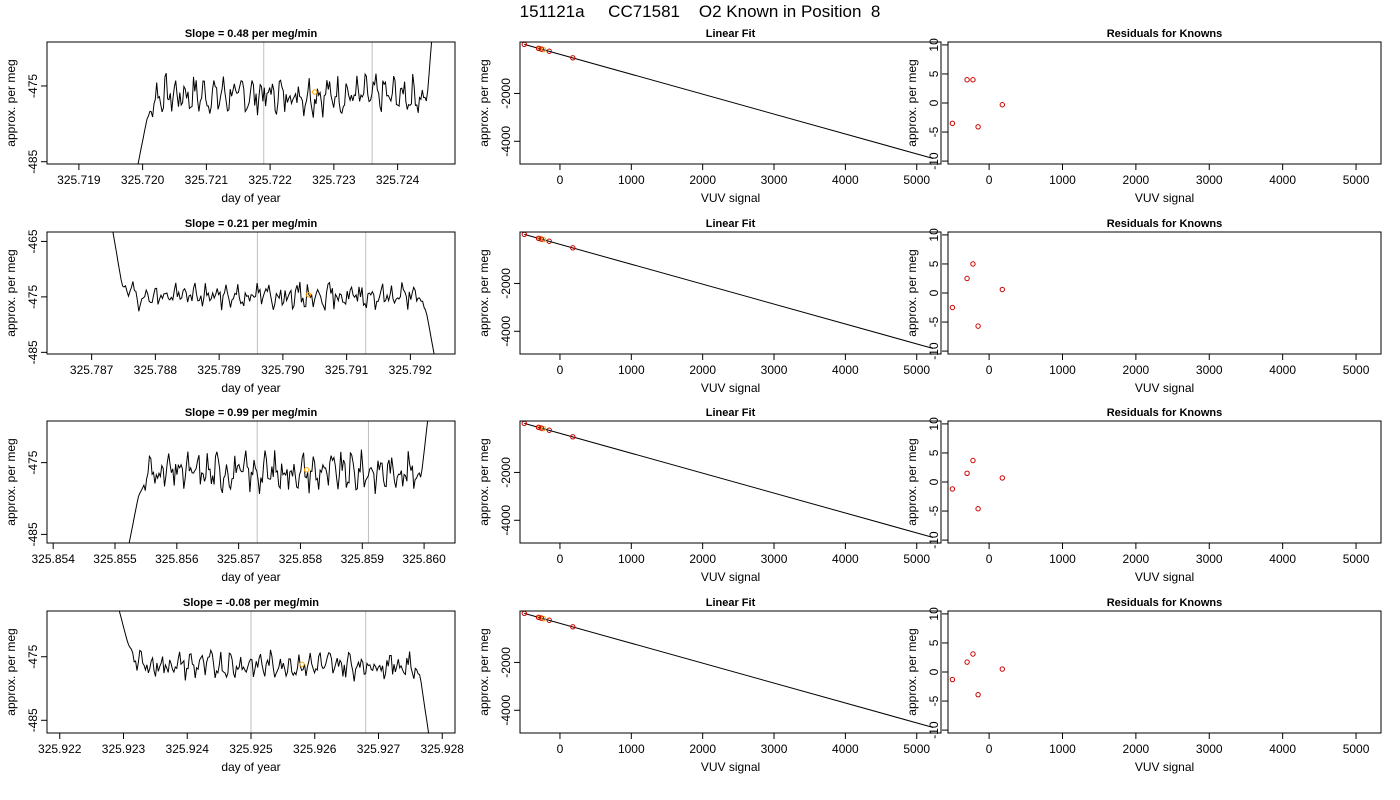  Describe the element at coordinates (506, 283) in the screenshot. I see `y-tick-label: -2000` at that location.